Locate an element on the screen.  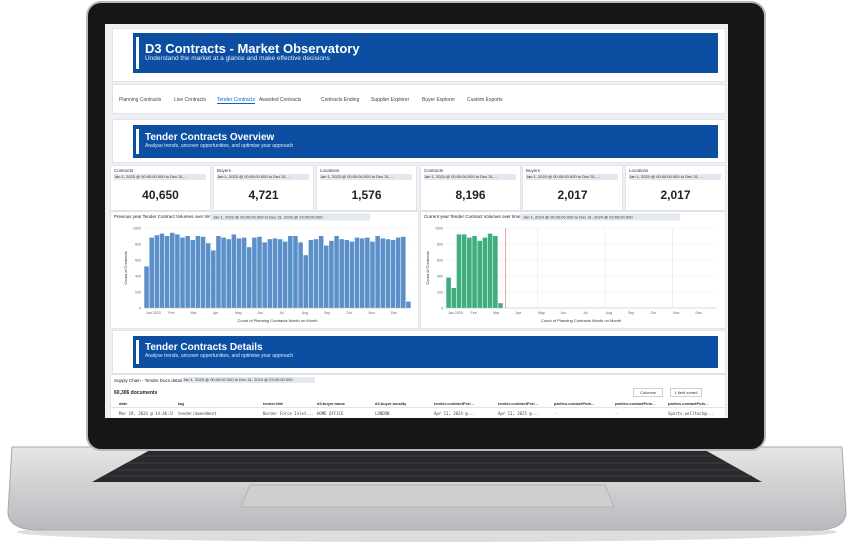
keyboard is located at coordinates (427, 466).